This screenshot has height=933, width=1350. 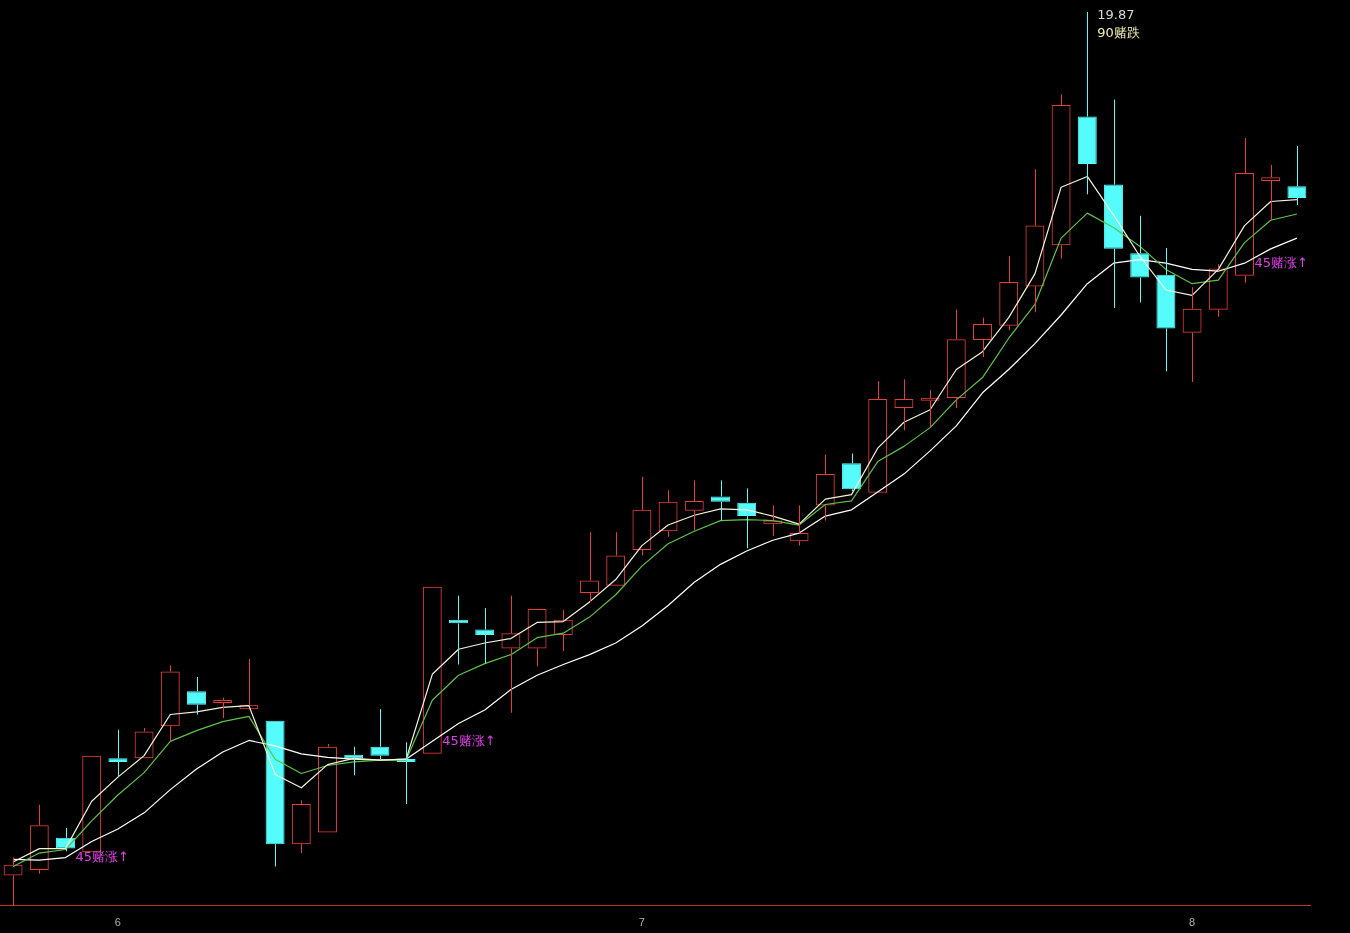 I want to click on annotation: 90赌跌, so click(x=1118, y=33).